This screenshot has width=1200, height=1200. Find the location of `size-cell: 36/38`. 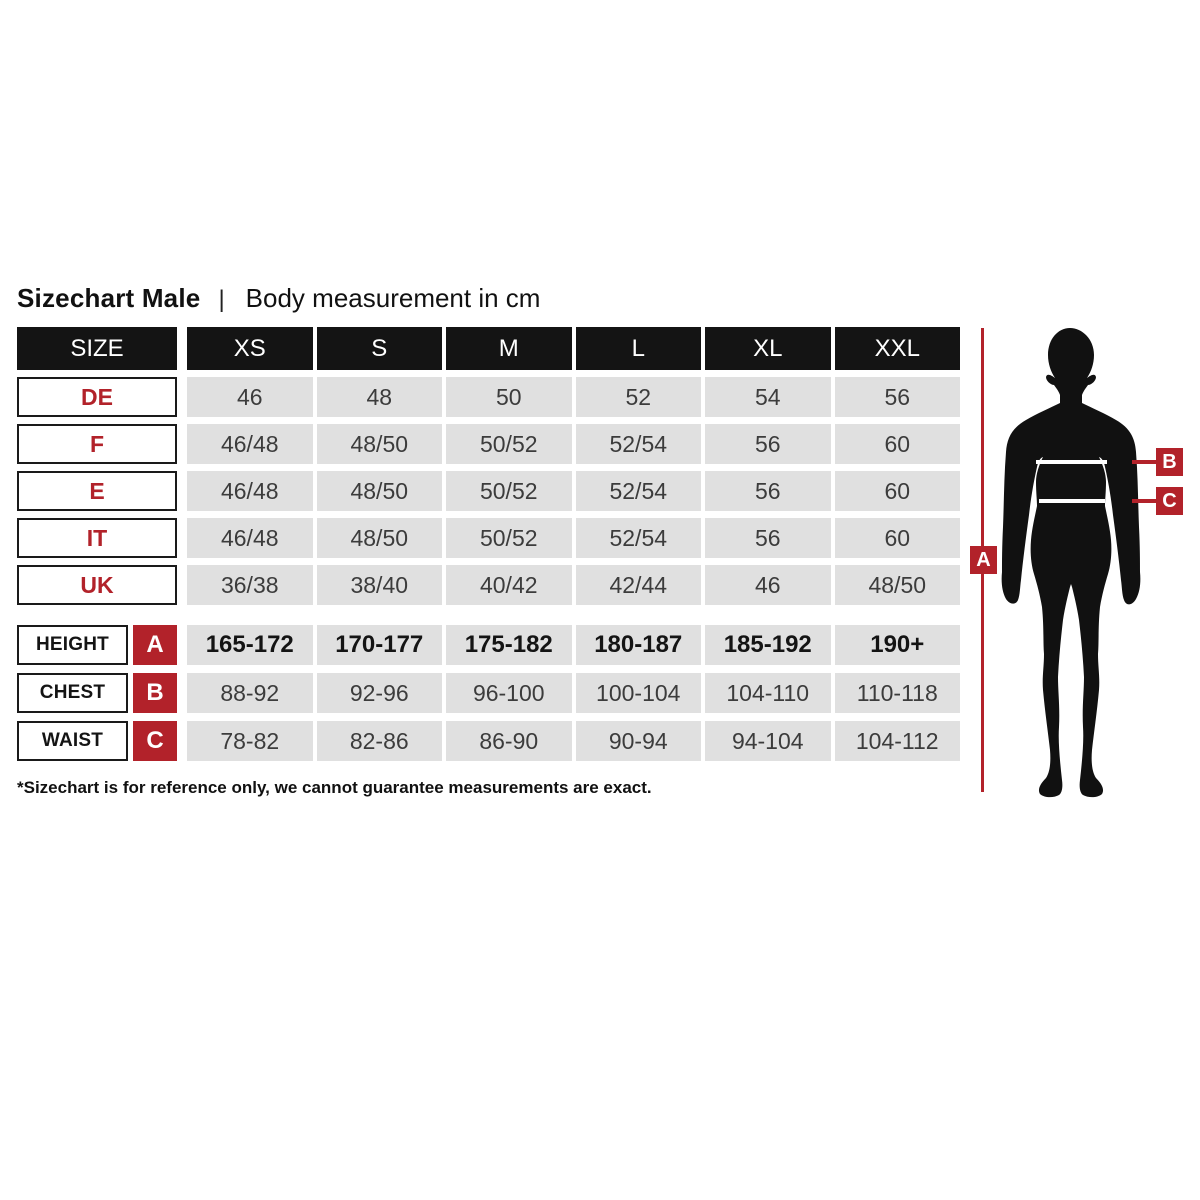

size-cell: 36/38 is located at coordinates (250, 585).